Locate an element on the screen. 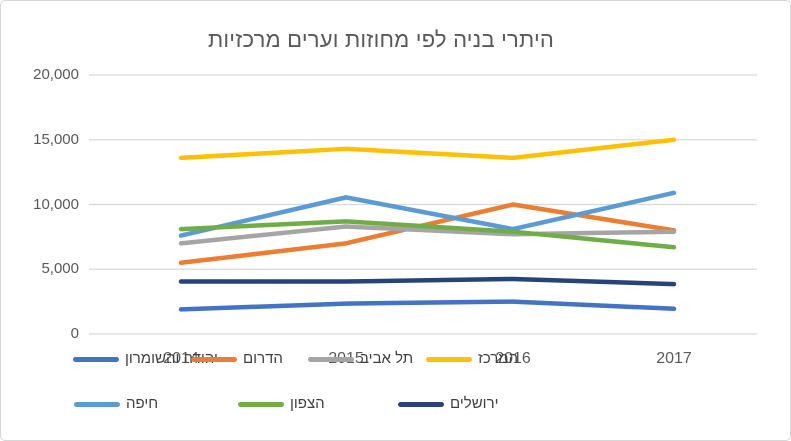 This screenshot has width=791, height=441. y-axis-tick-label: 5,000 is located at coordinates (60, 269).